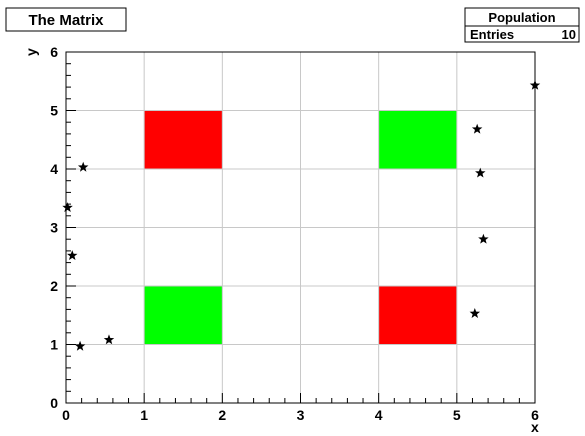  What do you see at coordinates (492, 34) in the screenshot?
I see `stats-entries-label: Entries` at bounding box center [492, 34].